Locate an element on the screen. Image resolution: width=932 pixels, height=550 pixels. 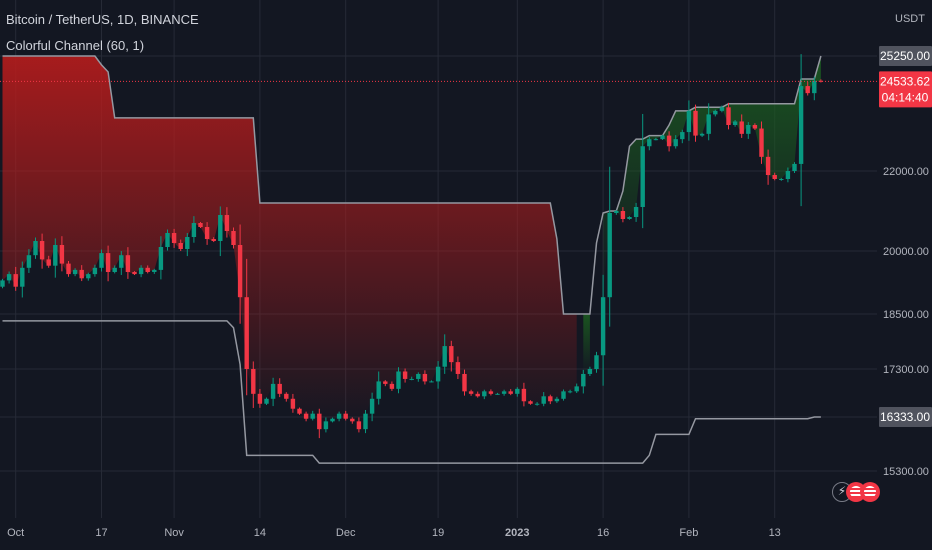
time-tick-label: 16 is located at coordinates (603, 533).